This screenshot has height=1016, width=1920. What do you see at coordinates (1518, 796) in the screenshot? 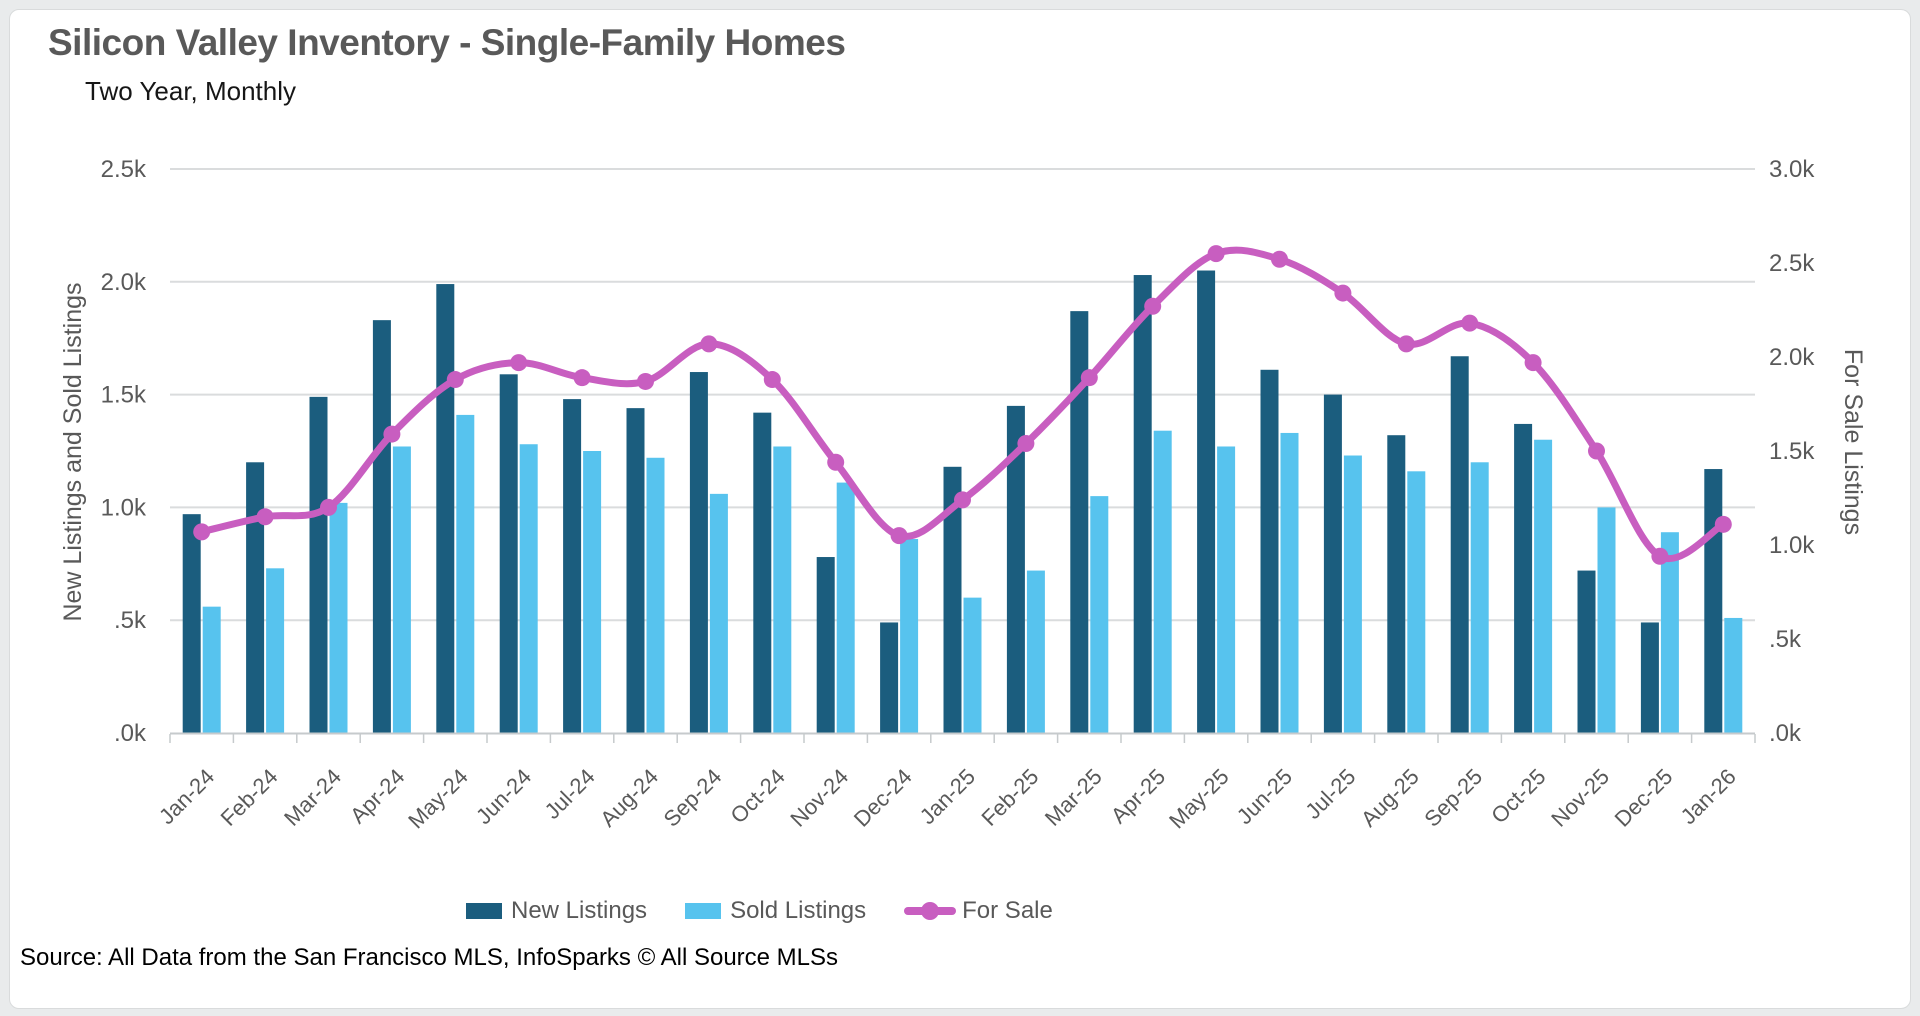
I see `x-axis-label: Oct-25` at bounding box center [1518, 796].